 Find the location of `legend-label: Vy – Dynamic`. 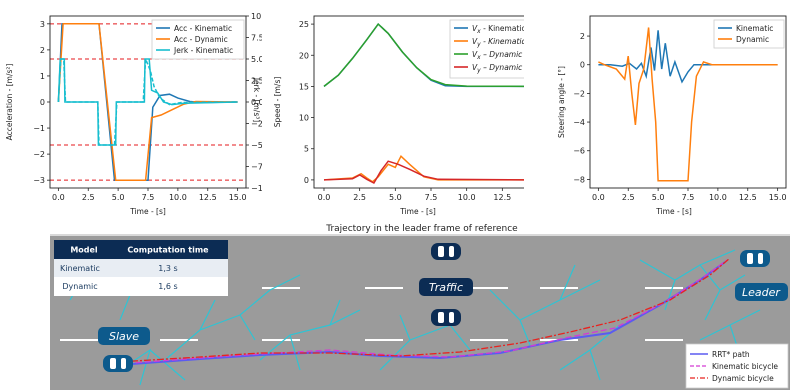

legend-label: Vy – Dynamic is located at coordinates (497, 68).